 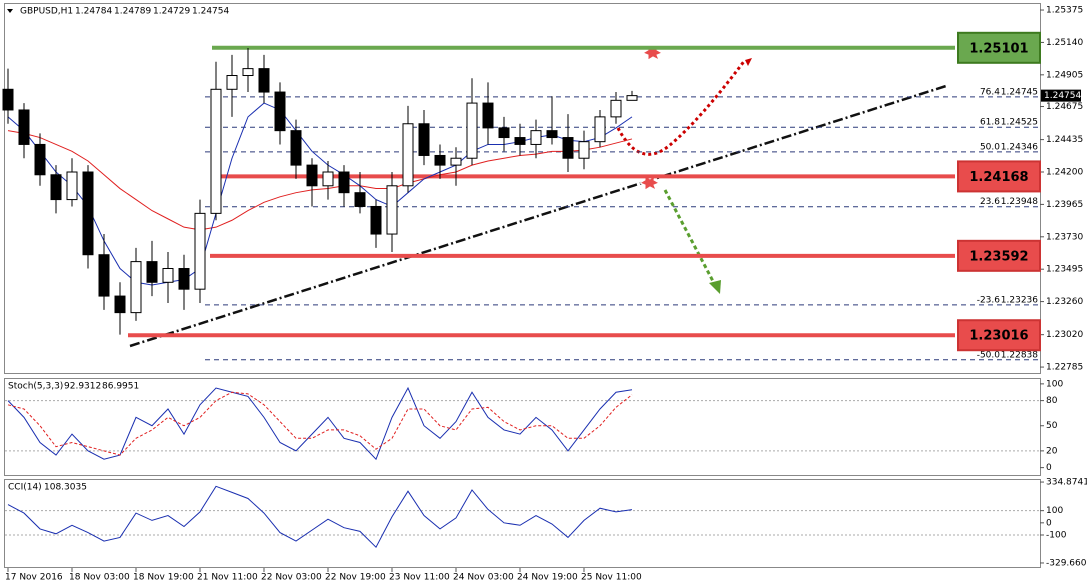 What do you see at coordinates (483, 578) in the screenshot?
I see `x-tick-label: 24 Nov 03:00` at bounding box center [483, 578].